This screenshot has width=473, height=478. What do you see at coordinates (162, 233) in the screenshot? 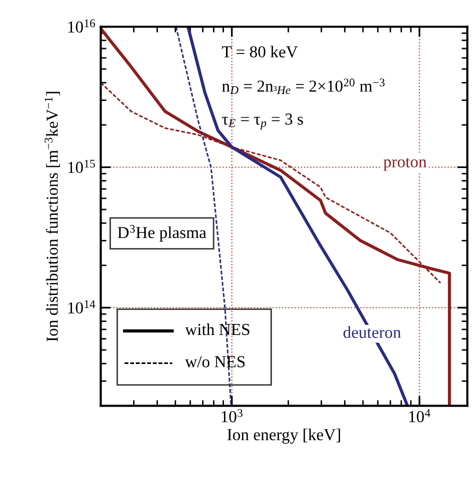
I see `annotation: D$^{3}$He plasma` at bounding box center [162, 233].